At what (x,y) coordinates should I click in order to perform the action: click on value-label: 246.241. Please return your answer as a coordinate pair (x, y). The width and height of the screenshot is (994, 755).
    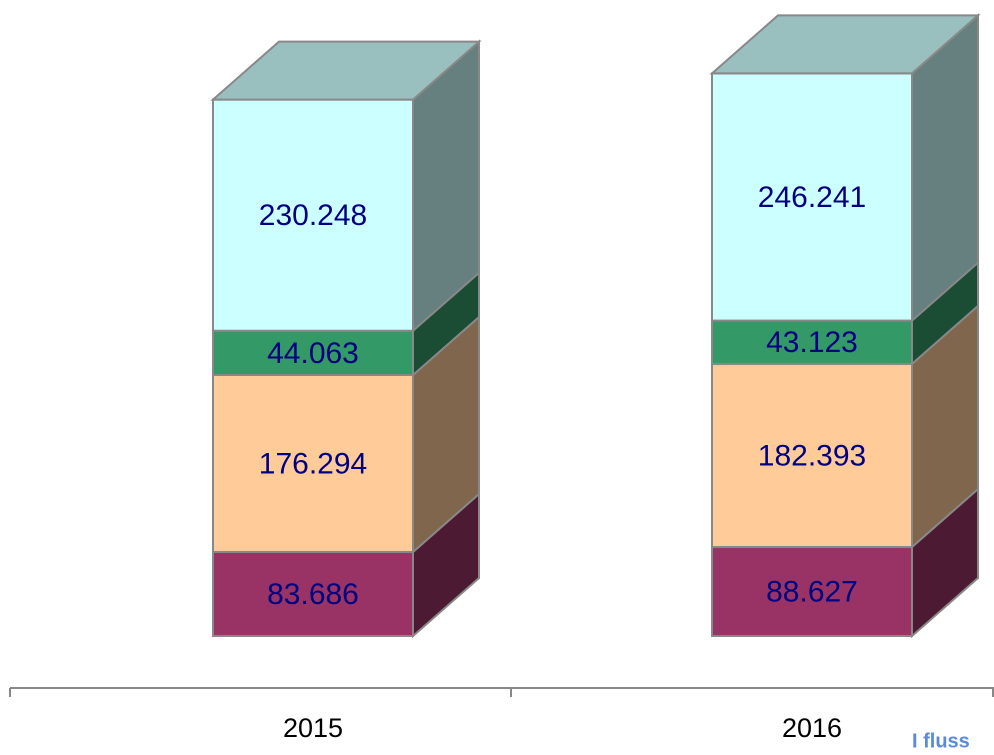
    Looking at the image, I should click on (812, 197).